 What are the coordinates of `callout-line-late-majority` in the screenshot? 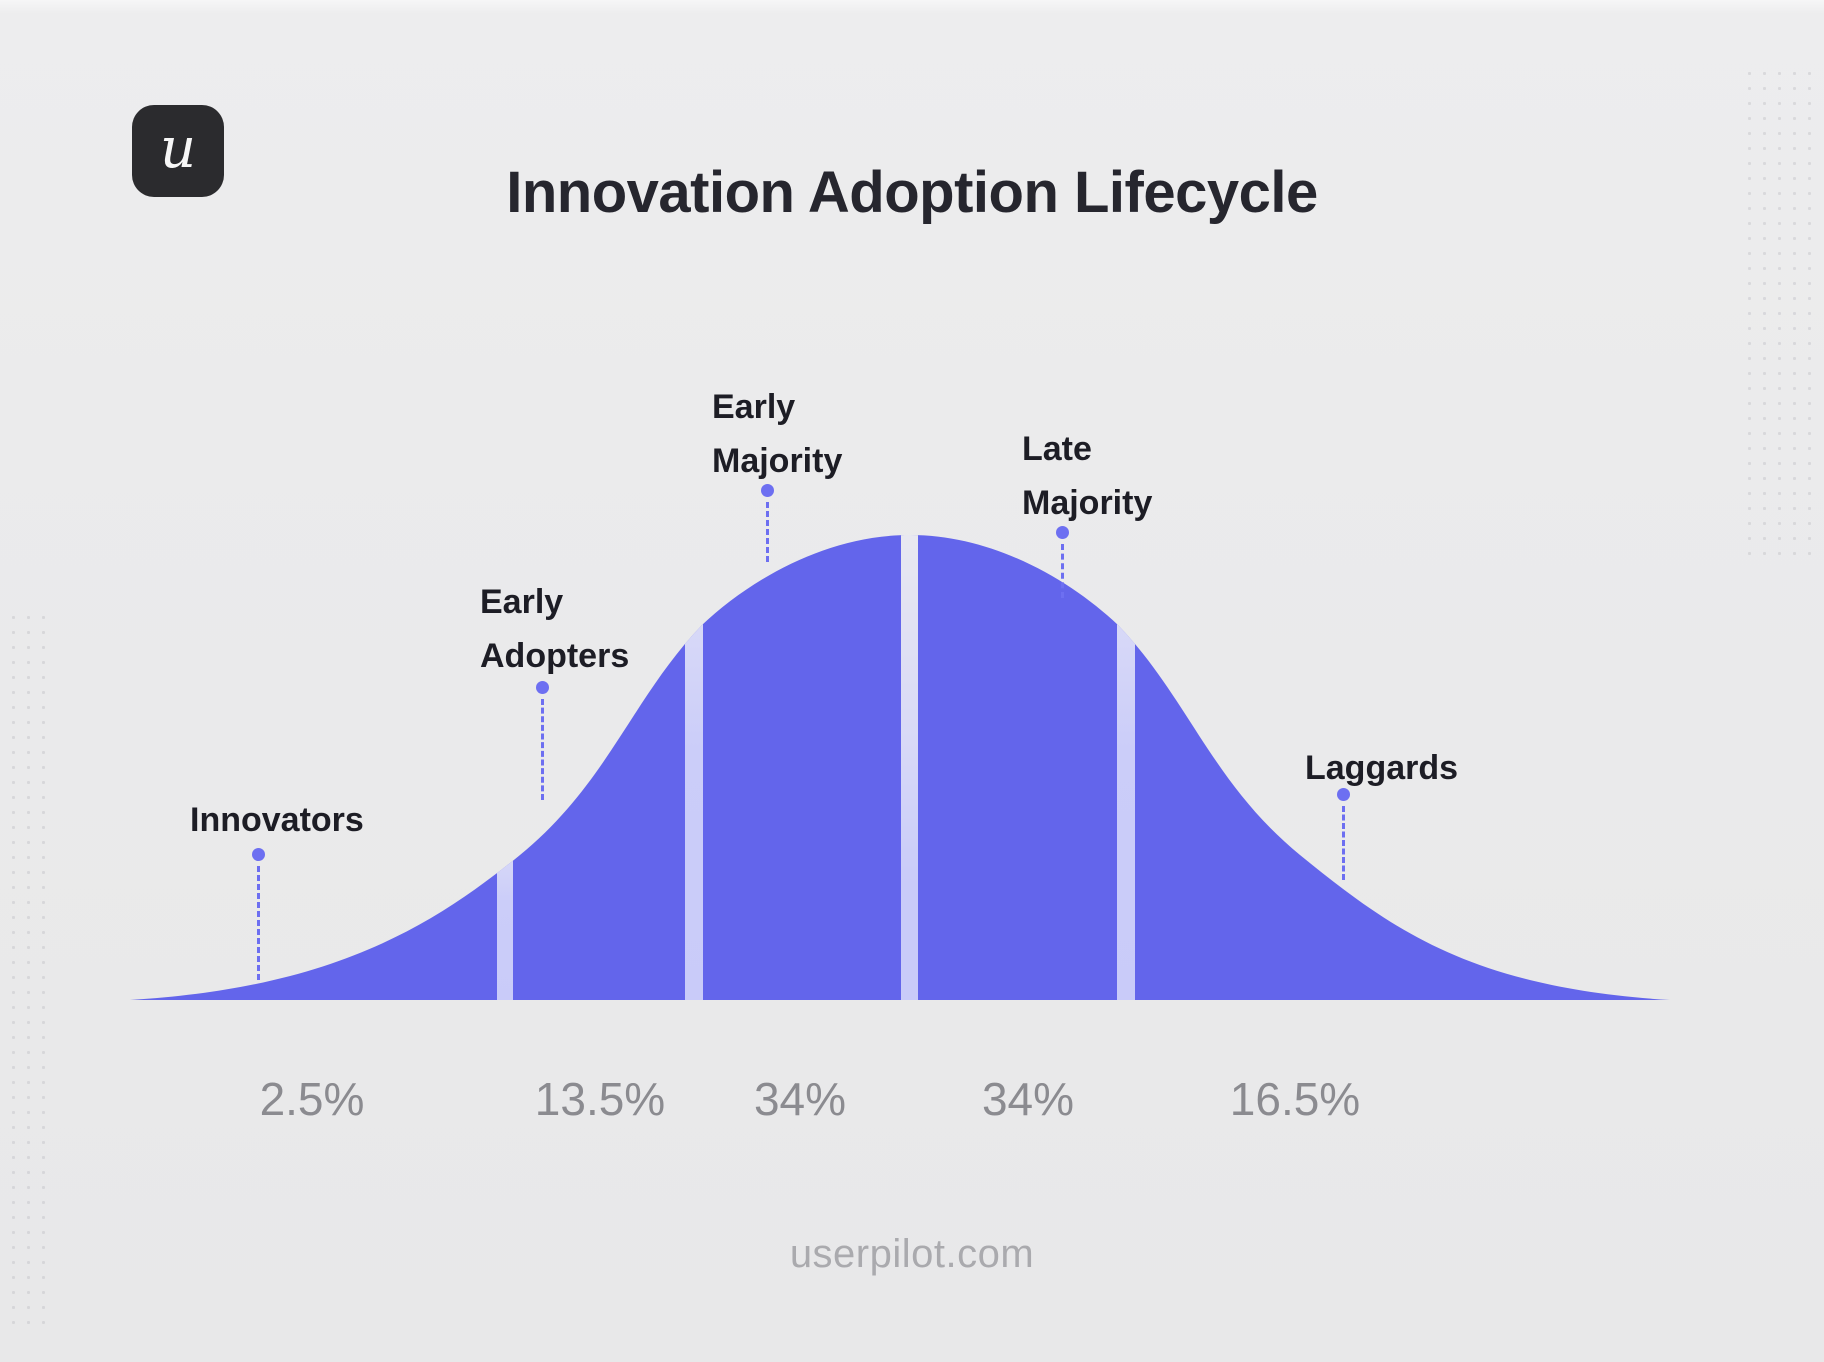 It's located at (1062, 571).